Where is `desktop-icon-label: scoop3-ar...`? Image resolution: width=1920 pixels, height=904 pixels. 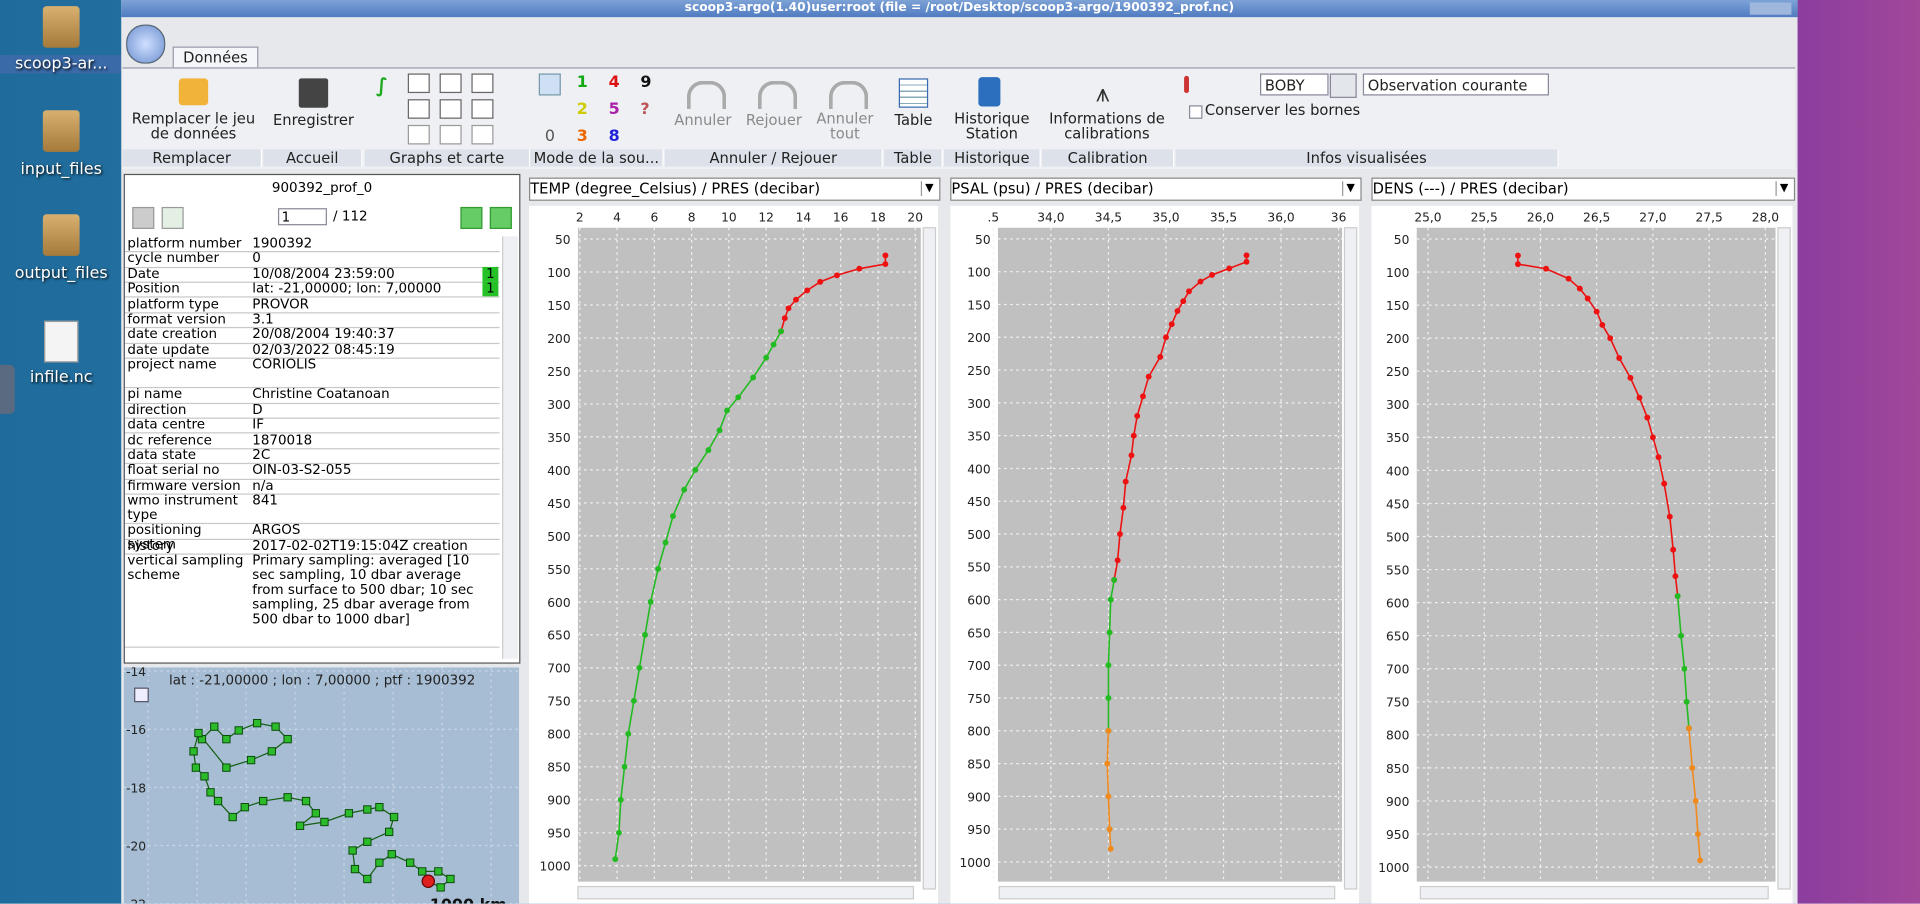
desktop-icon-label: scoop3-ar... is located at coordinates (61, 64).